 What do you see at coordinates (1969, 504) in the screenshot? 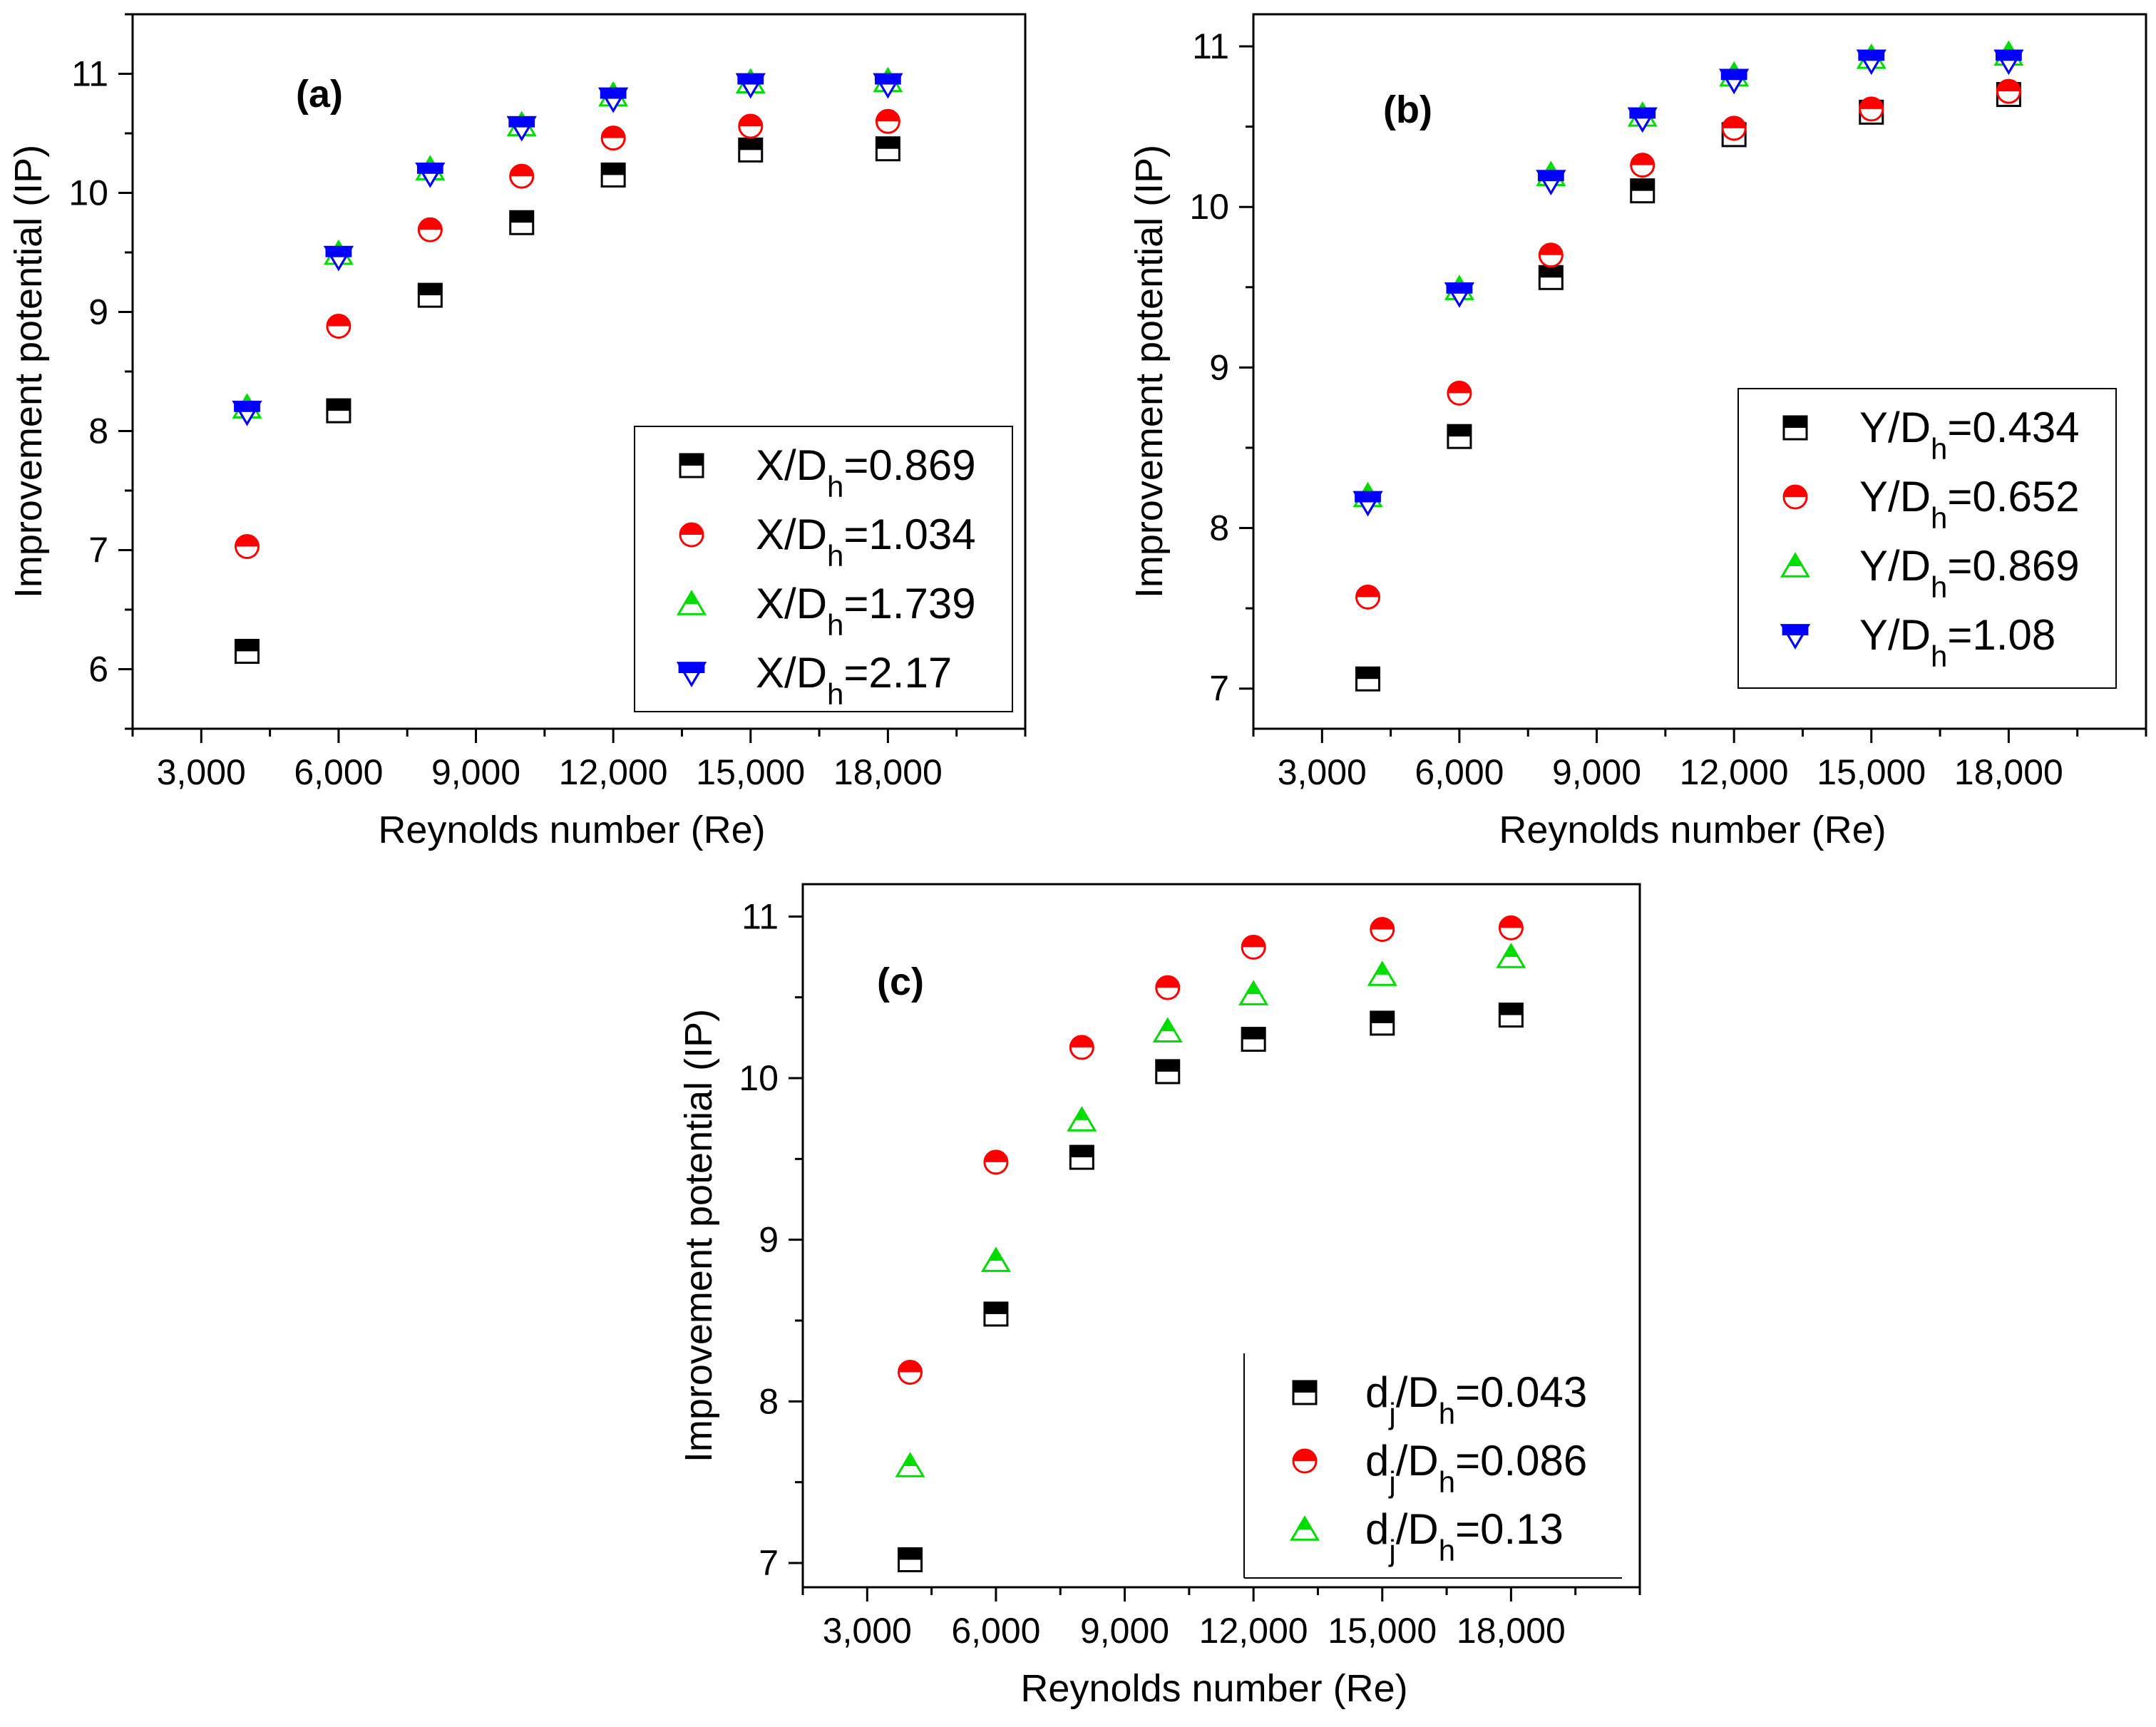
I see `legend-label: Y/Dh=0.652` at bounding box center [1969, 504].